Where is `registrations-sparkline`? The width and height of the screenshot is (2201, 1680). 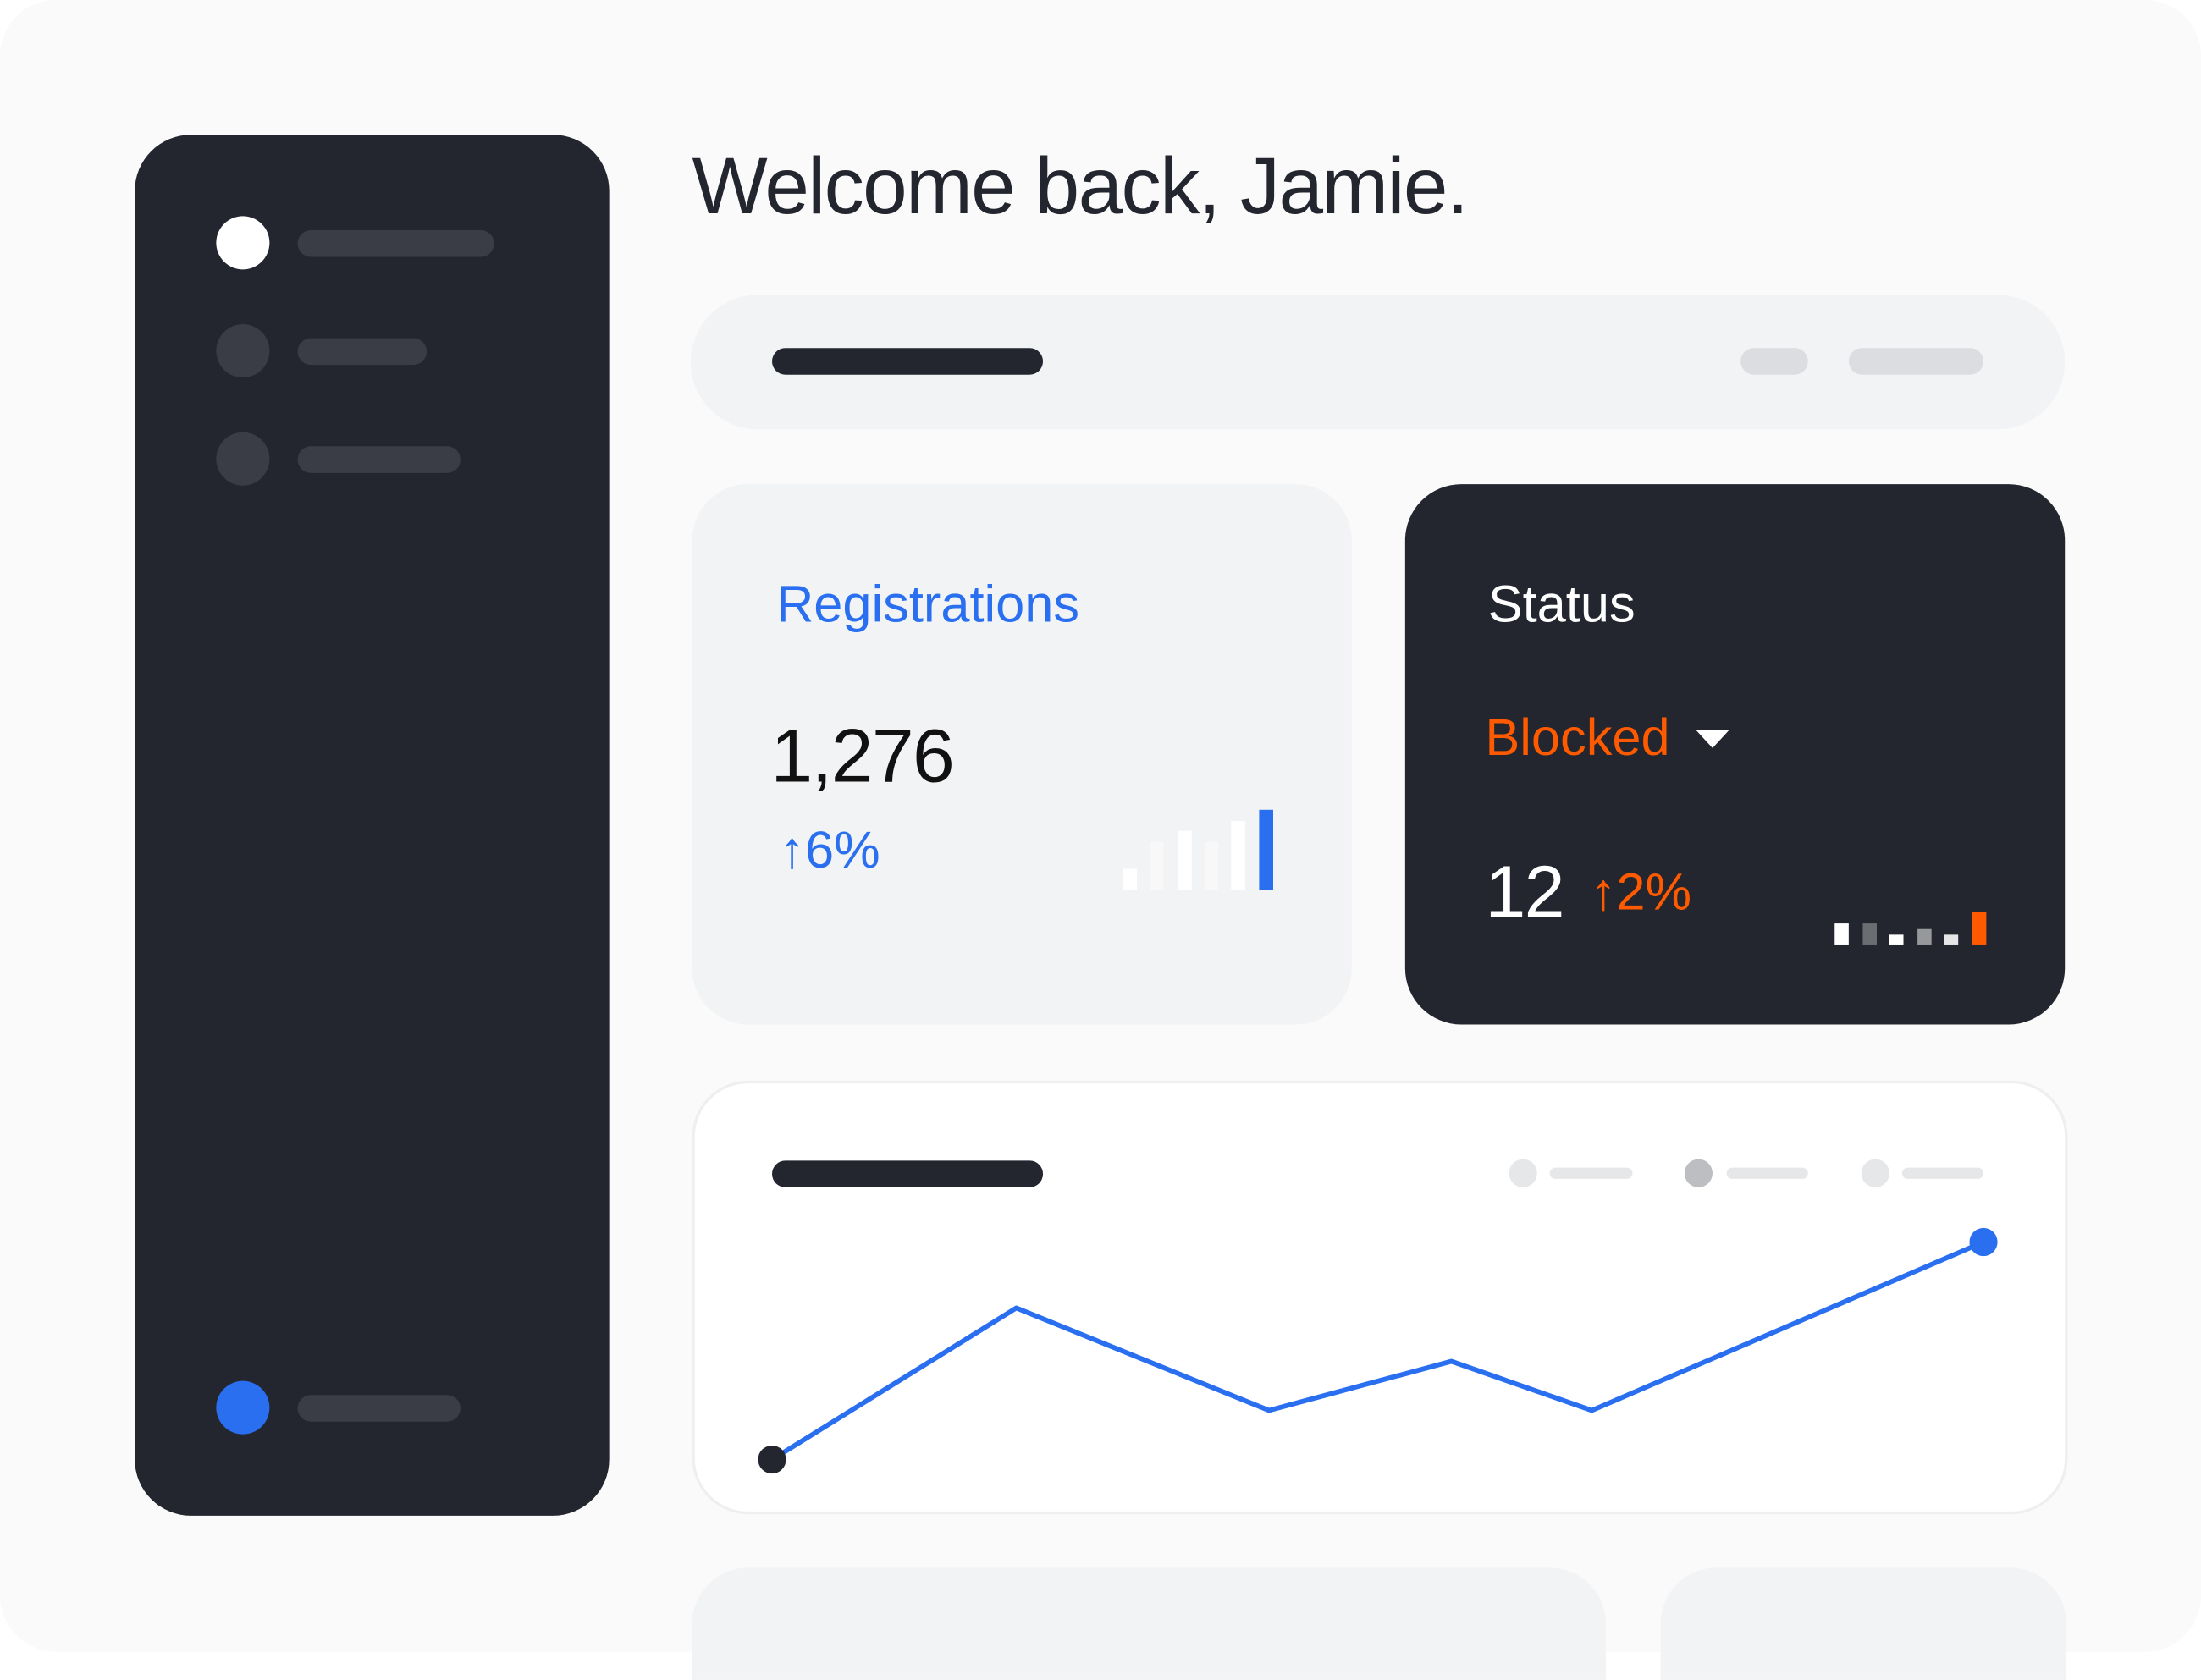
registrations-sparkline is located at coordinates (1200, 834).